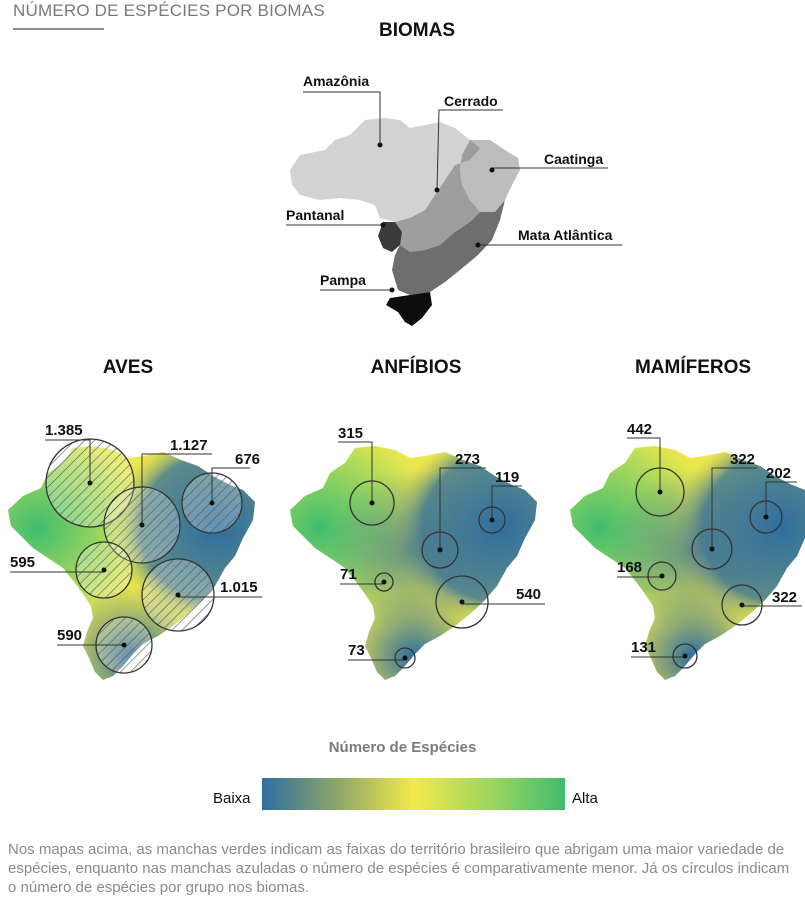  Describe the element at coordinates (467, 459) in the screenshot. I see `species-count-label: 273` at that location.